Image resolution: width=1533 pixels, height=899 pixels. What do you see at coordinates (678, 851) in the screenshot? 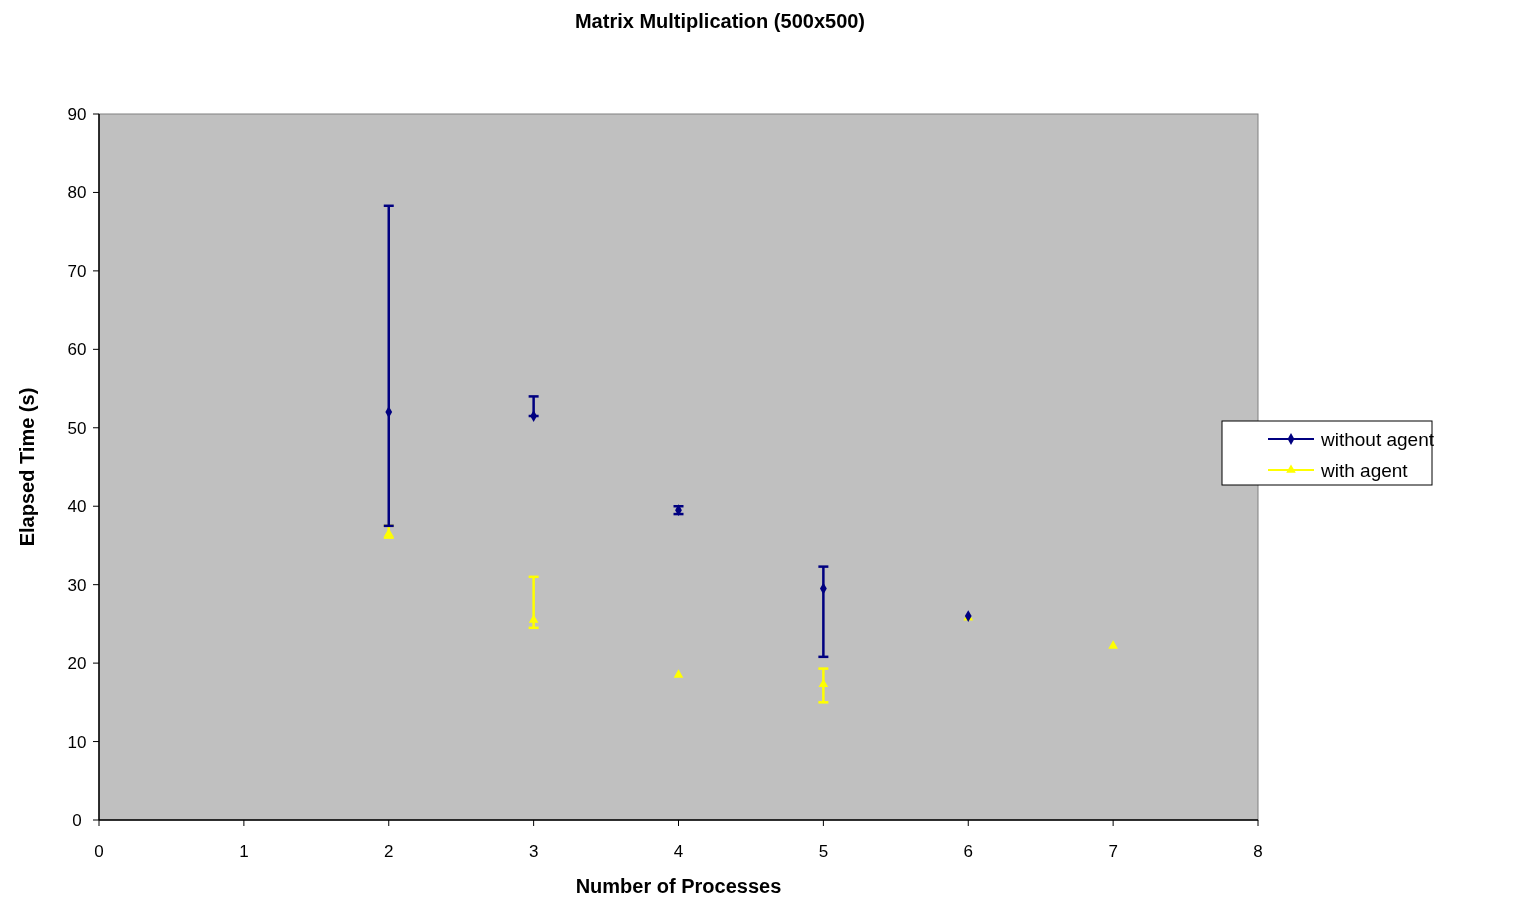
I see `x-tick-label: 4` at bounding box center [678, 851].